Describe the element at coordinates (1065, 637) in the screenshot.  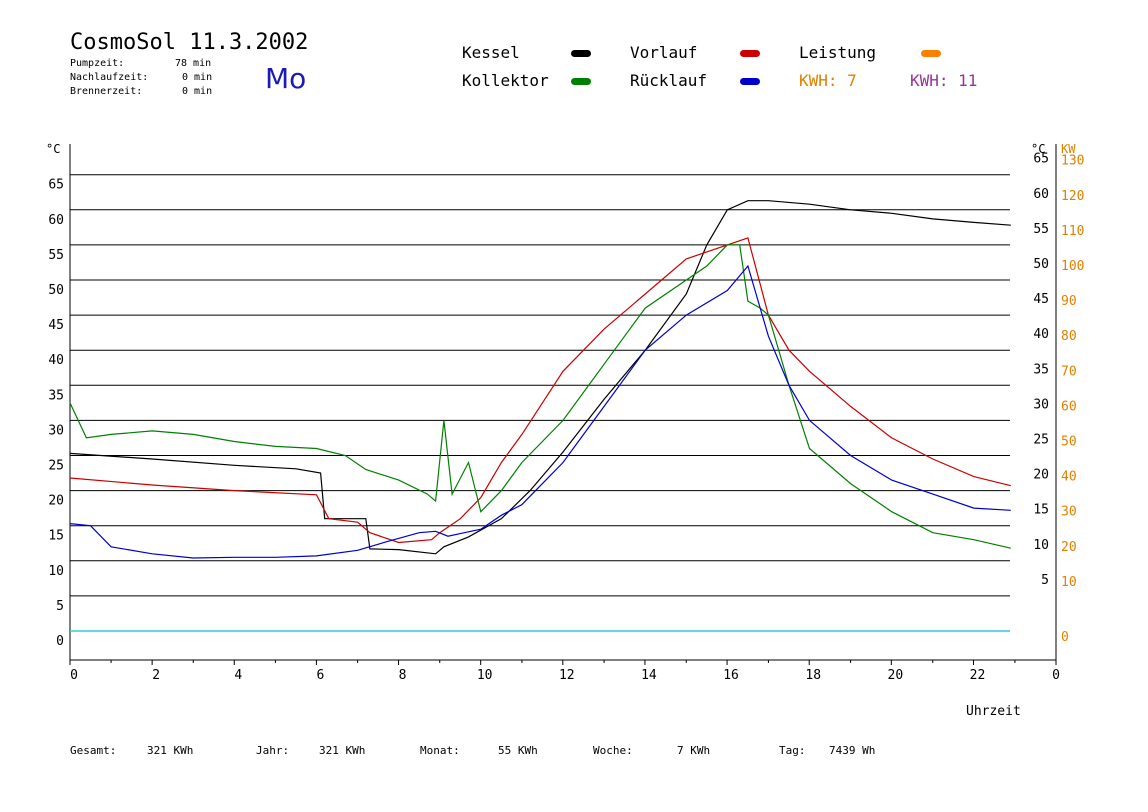
I see `y-right-power-tick-label: 0` at that location.